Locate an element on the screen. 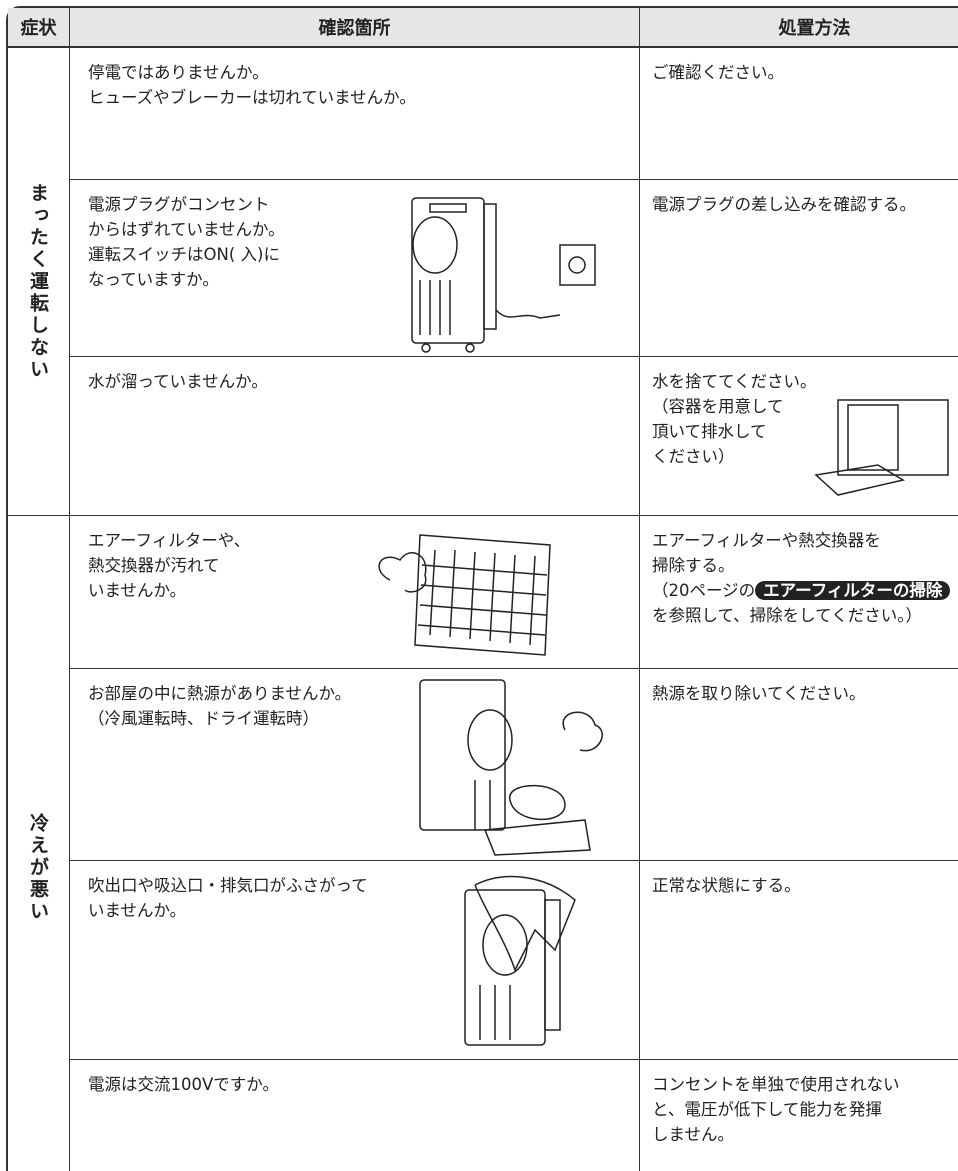  text-line: ご確認ください。 is located at coordinates (718, 72).